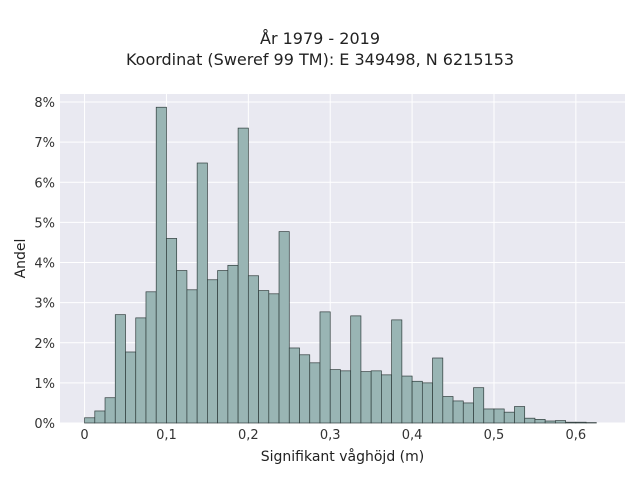  What do you see at coordinates (44, 223) in the screenshot?
I see `y-tick-label: 5%` at bounding box center [44, 223].